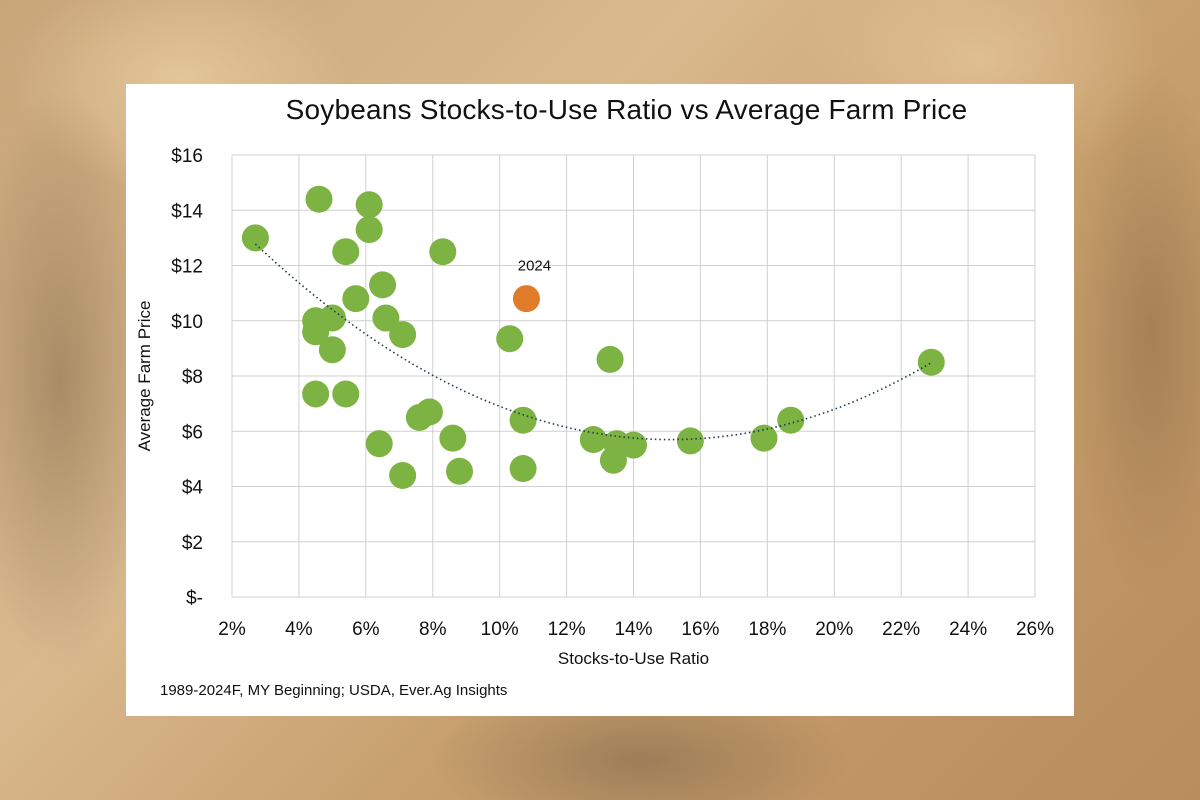 This screenshot has height=800, width=1200. What do you see at coordinates (187, 156) in the screenshot?
I see `y-tick-label: $16` at bounding box center [187, 156].